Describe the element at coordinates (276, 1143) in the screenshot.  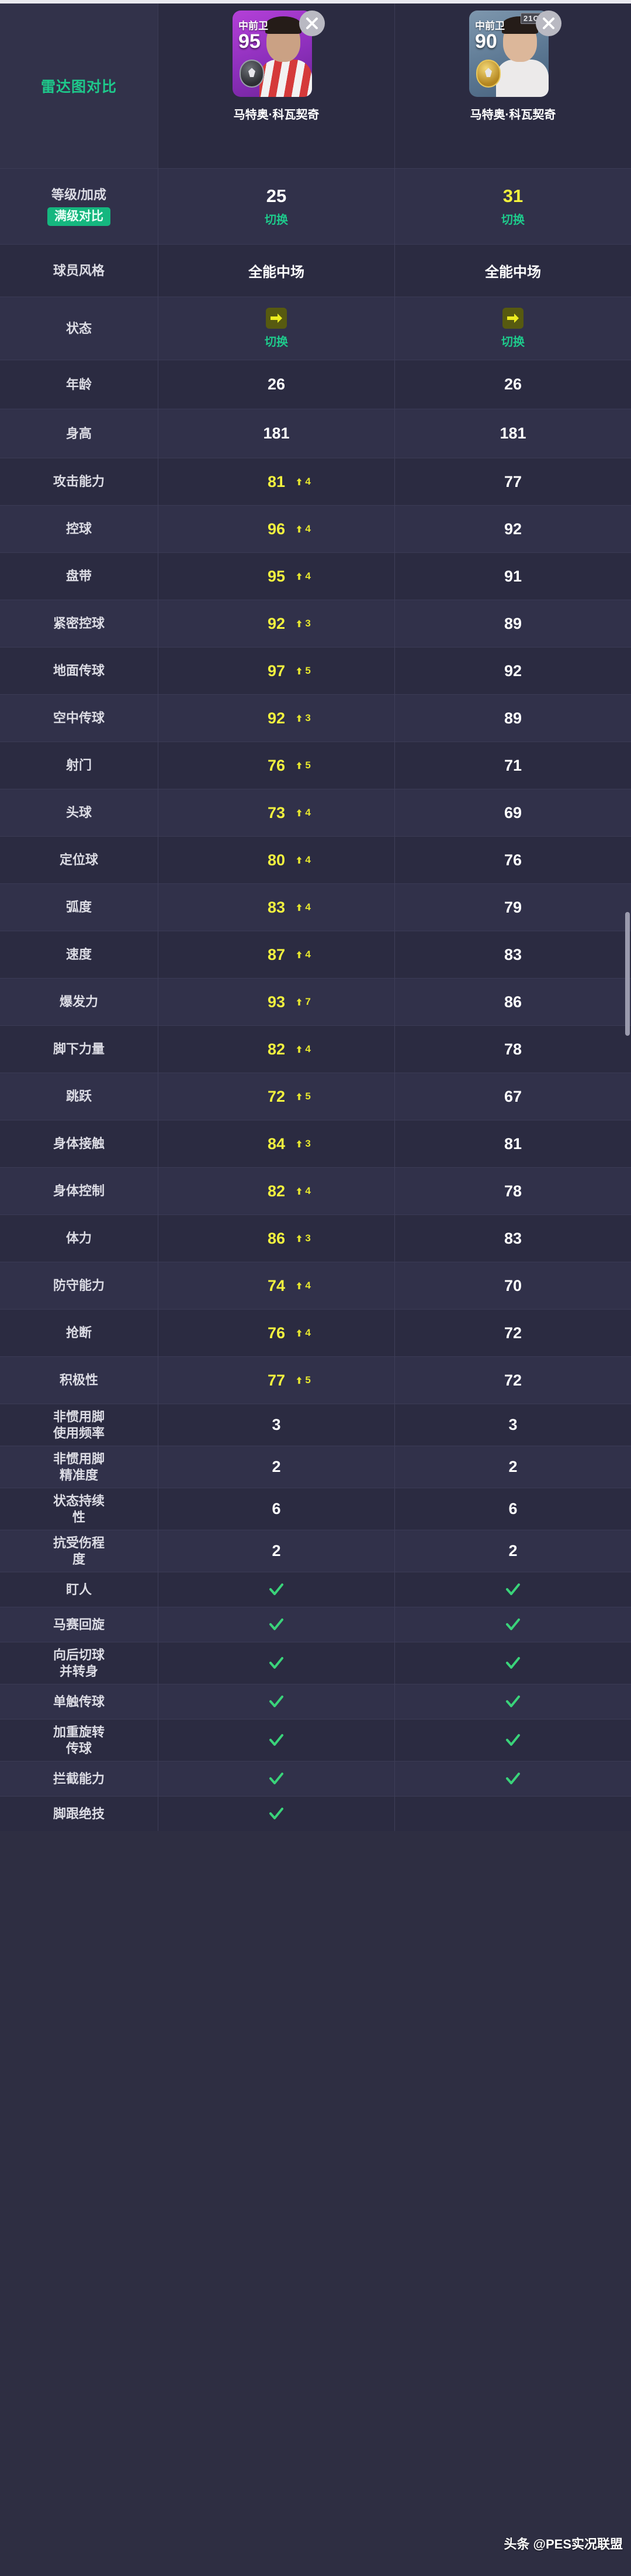
I see `stat-number-left: 84` at that location.